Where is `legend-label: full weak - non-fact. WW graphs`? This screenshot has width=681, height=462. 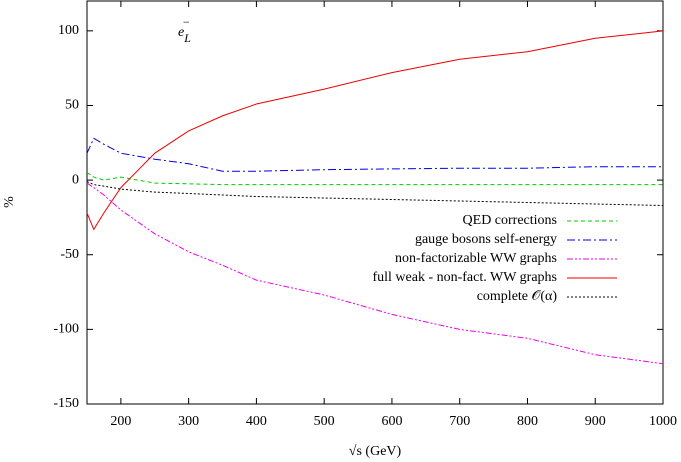 legend-label: full weak - non-fact. WW graphs is located at coordinates (464, 277).